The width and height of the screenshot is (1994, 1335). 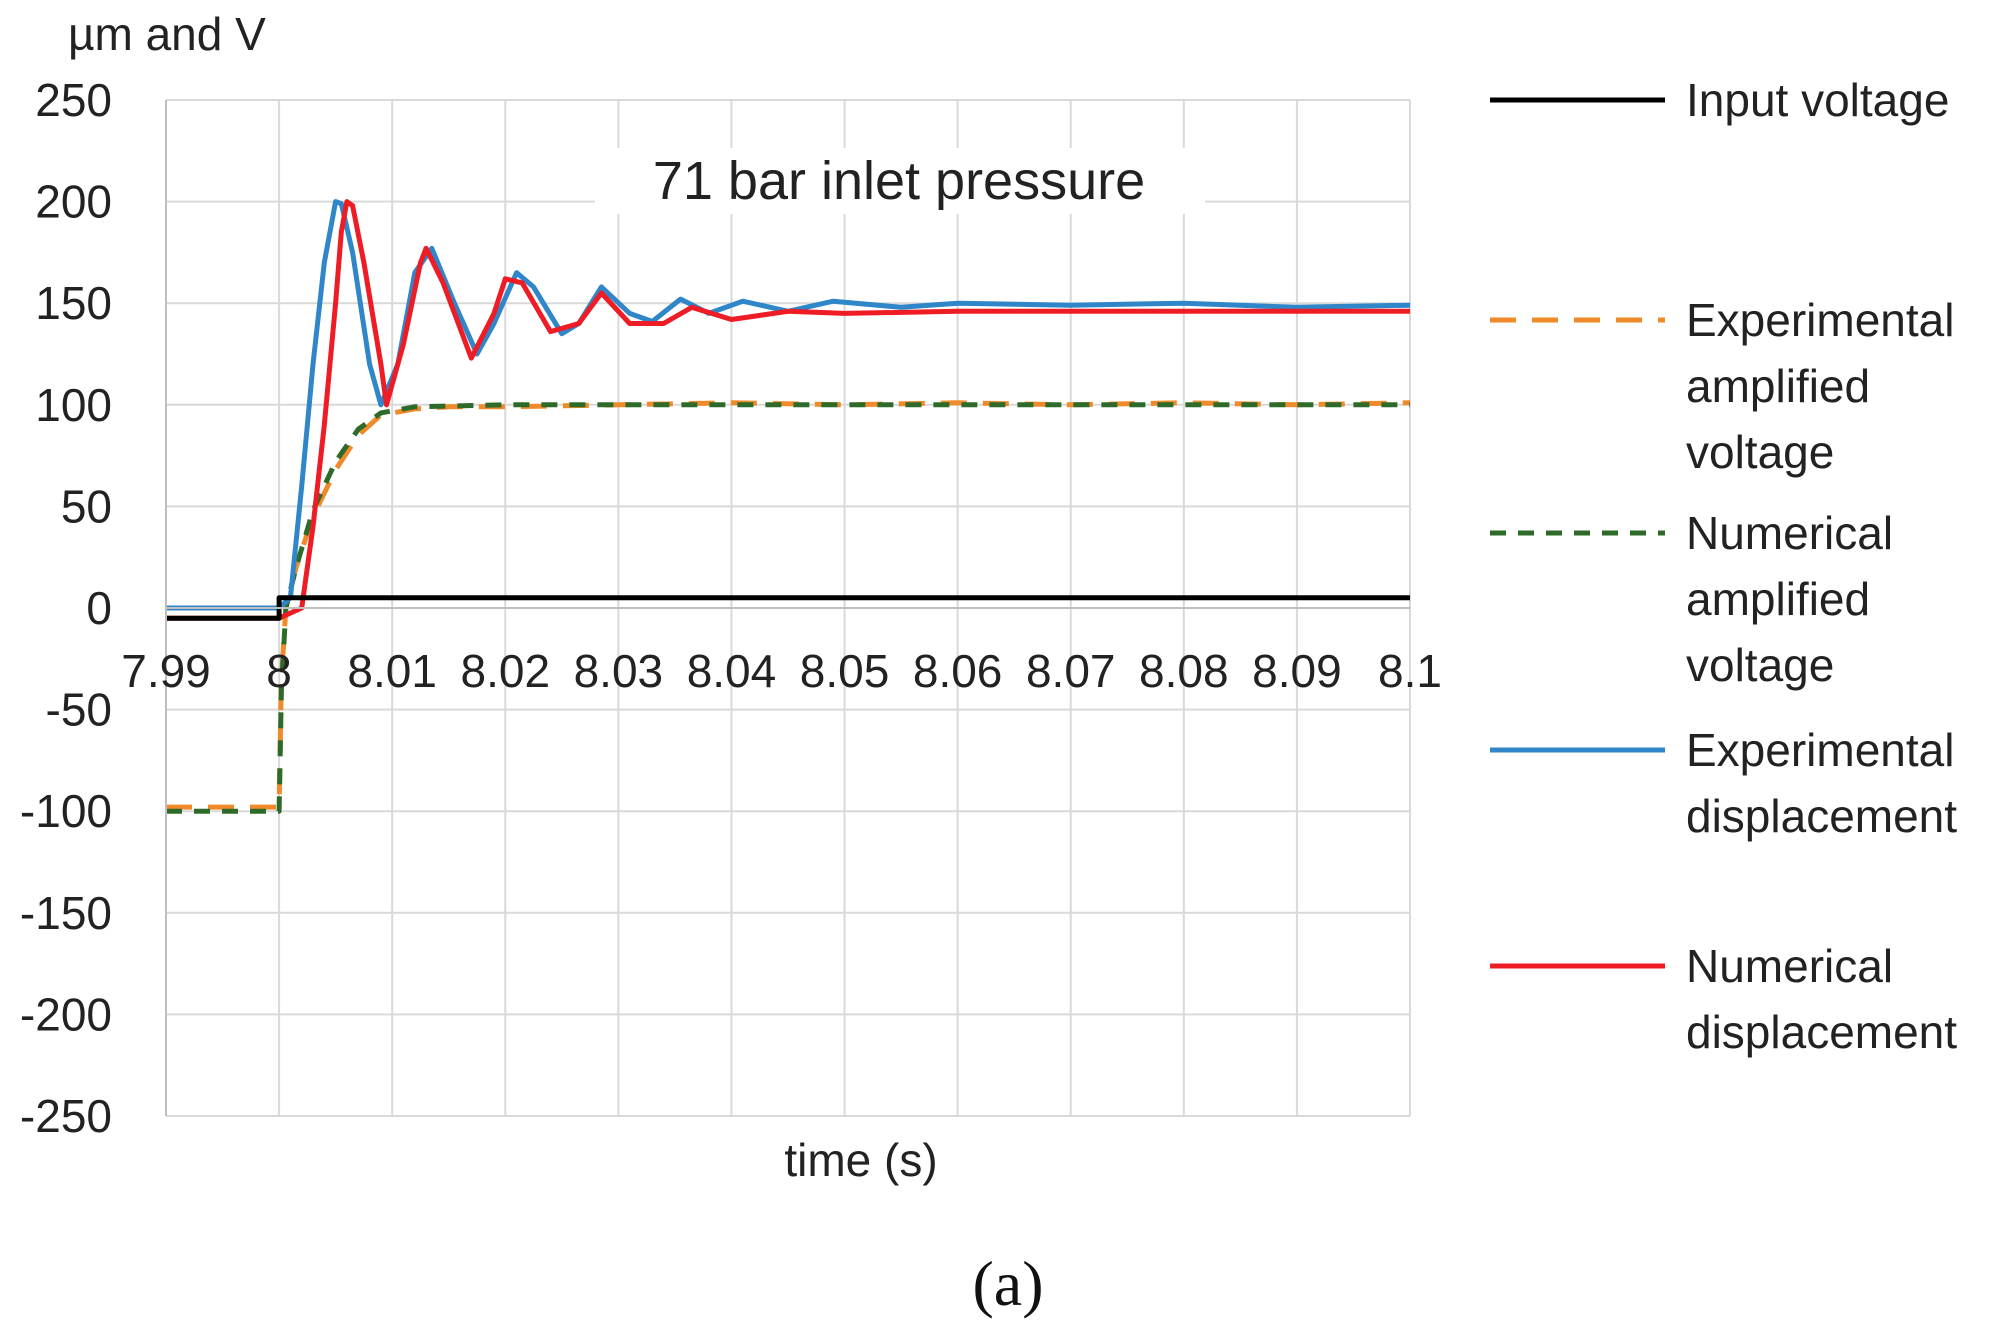 I want to click on y-tick-label: 150, so click(x=73, y=303).